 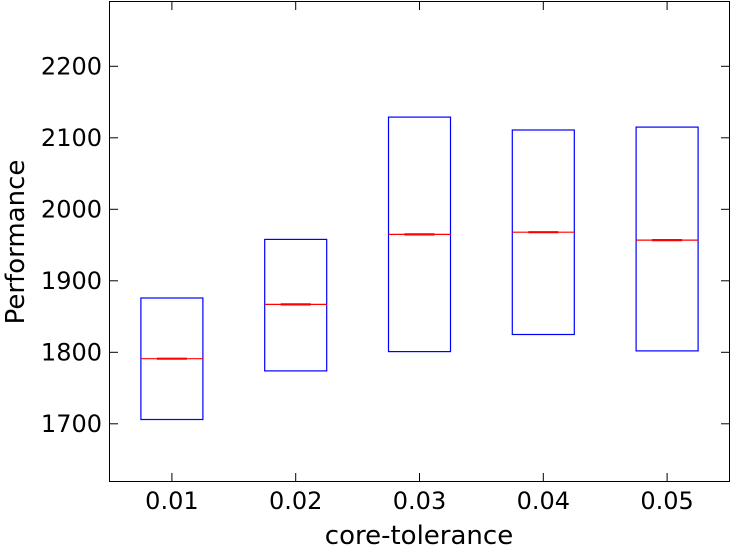 I want to click on y-tick-label: 2200, so click(x=71, y=66).